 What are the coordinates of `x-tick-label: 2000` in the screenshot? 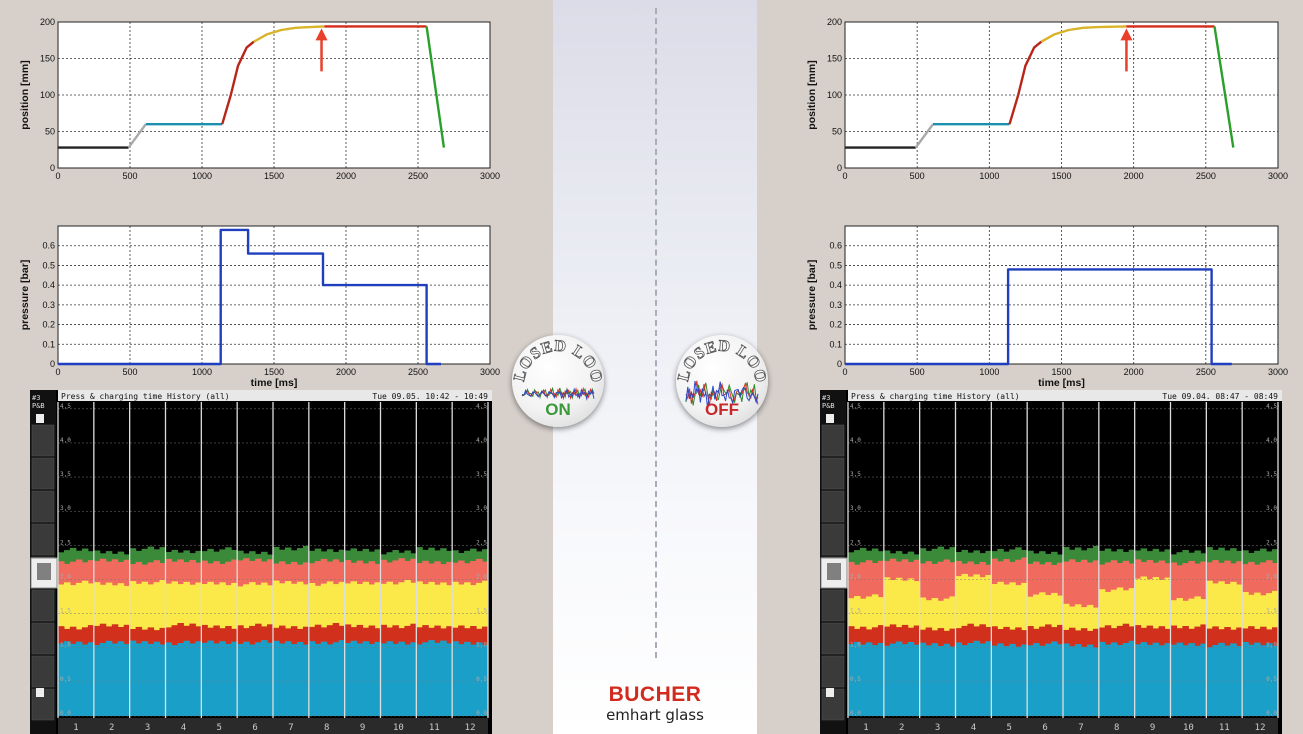 It's located at (1134, 372).